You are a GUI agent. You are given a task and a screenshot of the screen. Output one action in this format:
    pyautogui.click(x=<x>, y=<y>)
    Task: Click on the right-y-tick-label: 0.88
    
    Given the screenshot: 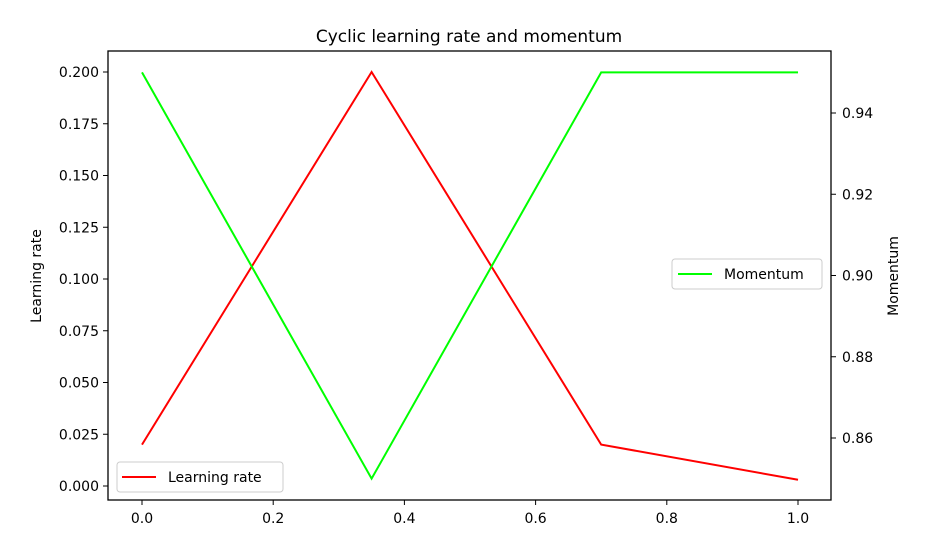 What is the action you would take?
    pyautogui.click(x=857, y=358)
    